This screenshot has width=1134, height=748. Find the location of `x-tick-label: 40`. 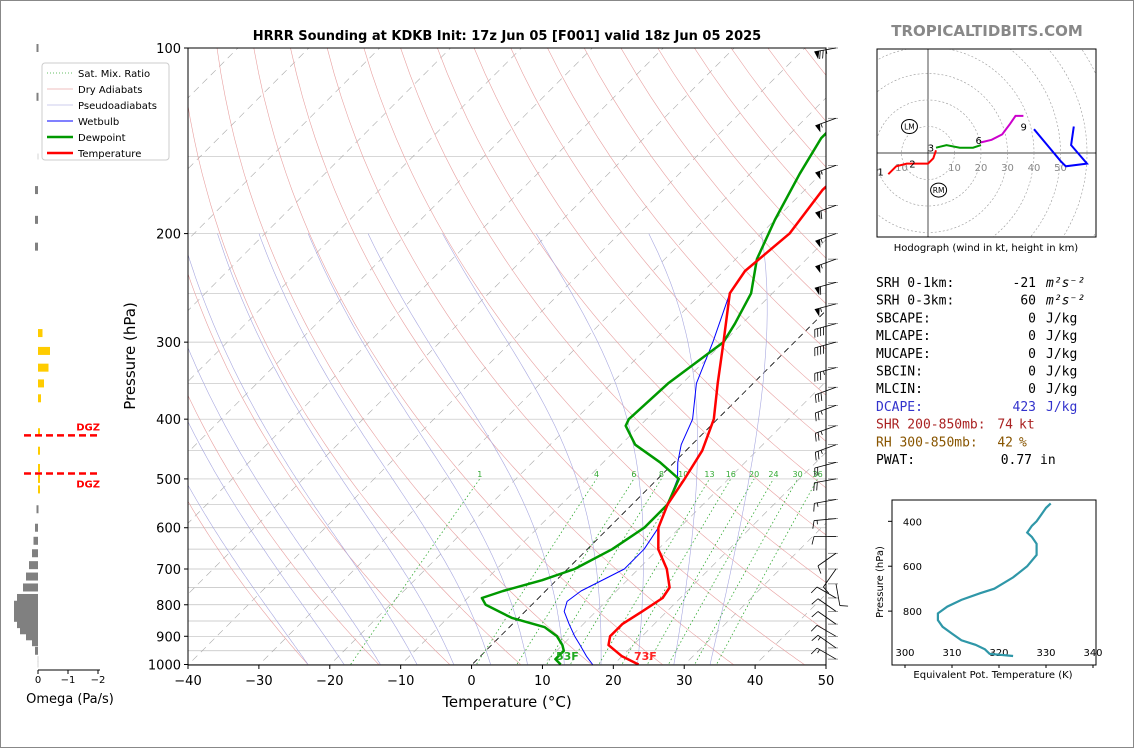

x-tick-label: 40 is located at coordinates (755, 681).